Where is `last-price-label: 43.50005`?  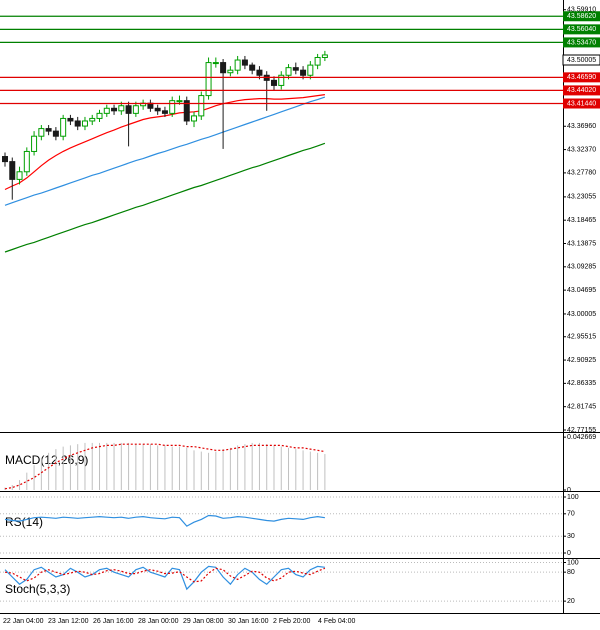
last-price-label: 43.50005 is located at coordinates (581, 60).